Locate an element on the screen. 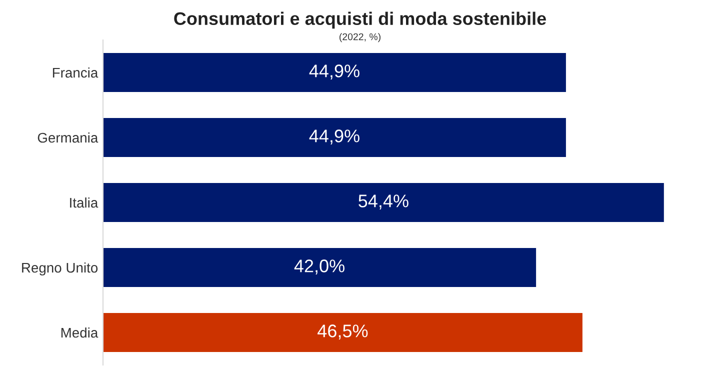 The image size is (720, 382). y-tick-label: Germania is located at coordinates (68, 137).